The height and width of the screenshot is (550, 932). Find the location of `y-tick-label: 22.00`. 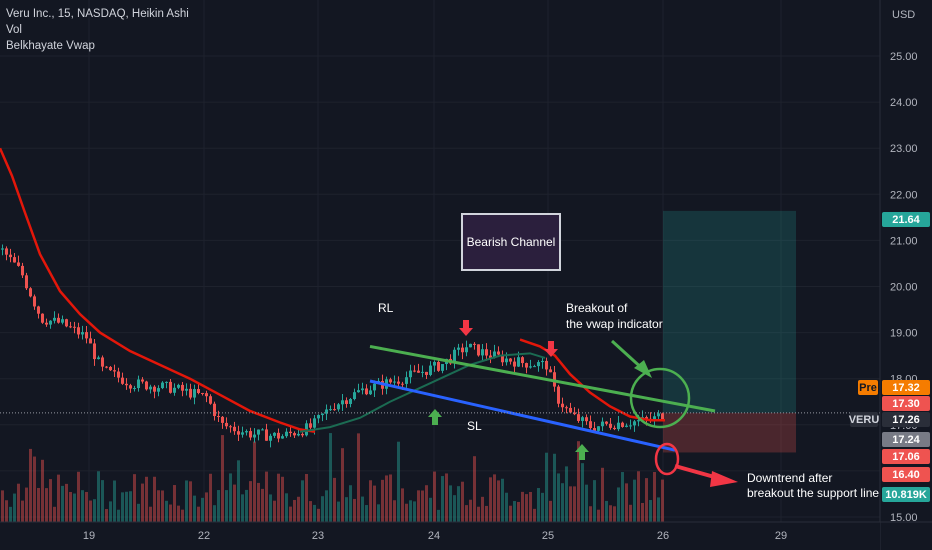

y-tick-label: 22.00 is located at coordinates (904, 195).